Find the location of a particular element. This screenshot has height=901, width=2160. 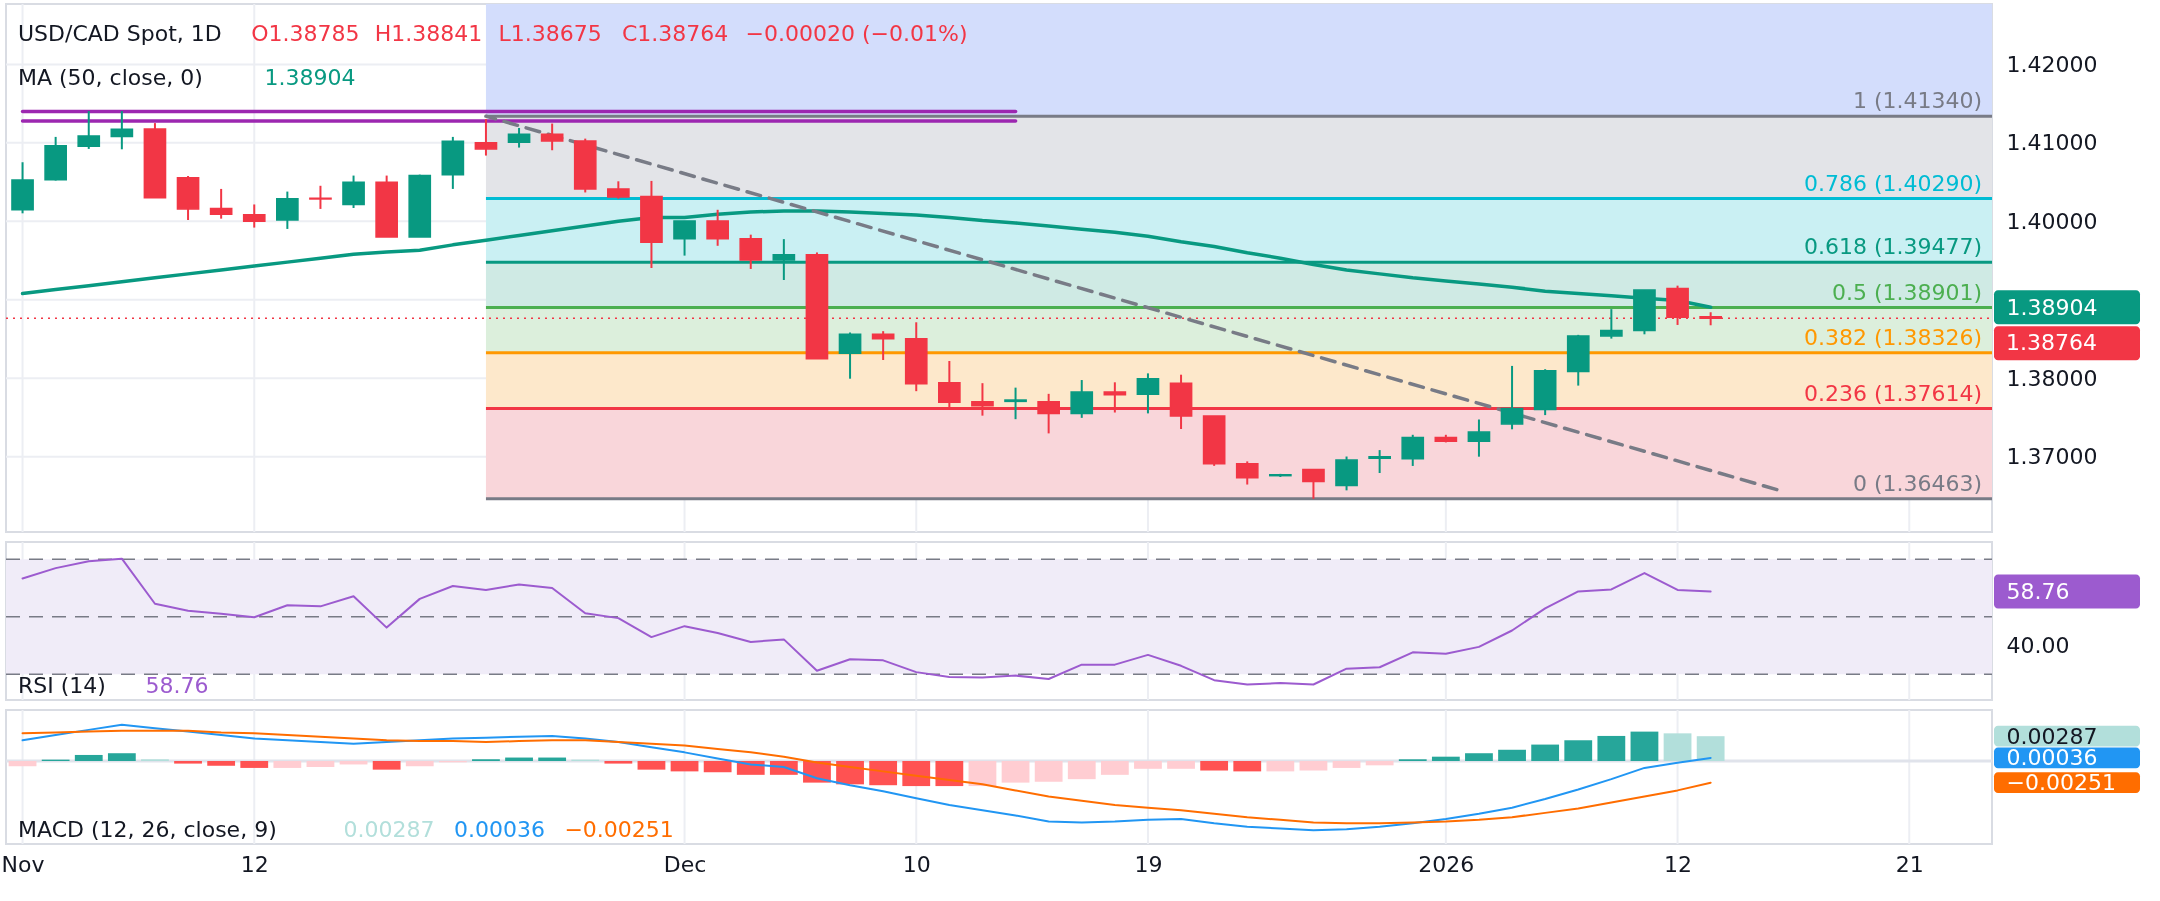

text: USD/CAD Spot, 1D is located at coordinates (120, 33).